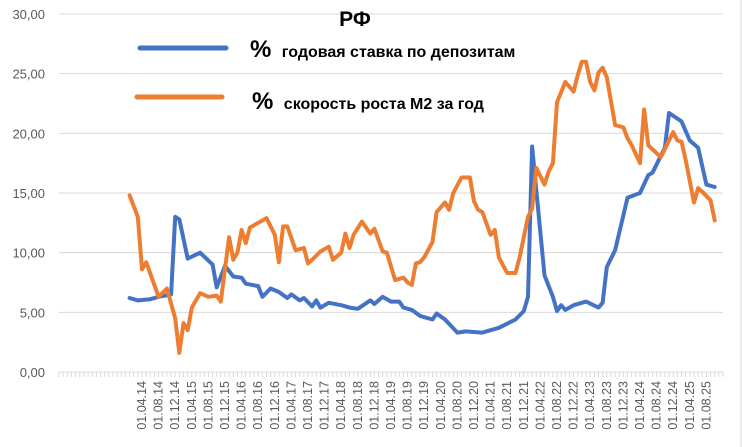  I want to click on chart-title: РФ, so click(355, 19).